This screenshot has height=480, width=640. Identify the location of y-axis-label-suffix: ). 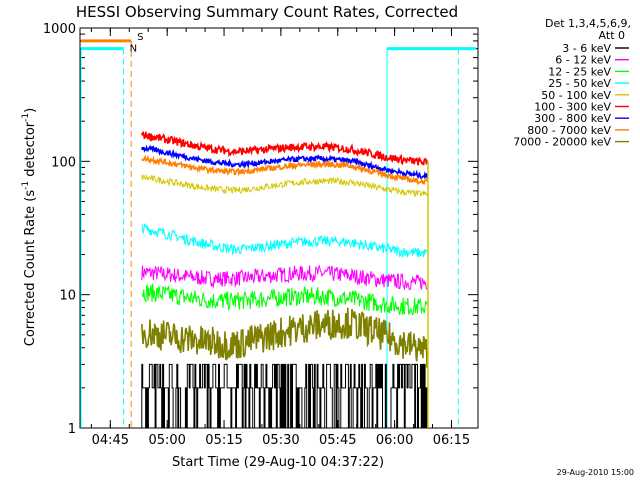
(30, 110).